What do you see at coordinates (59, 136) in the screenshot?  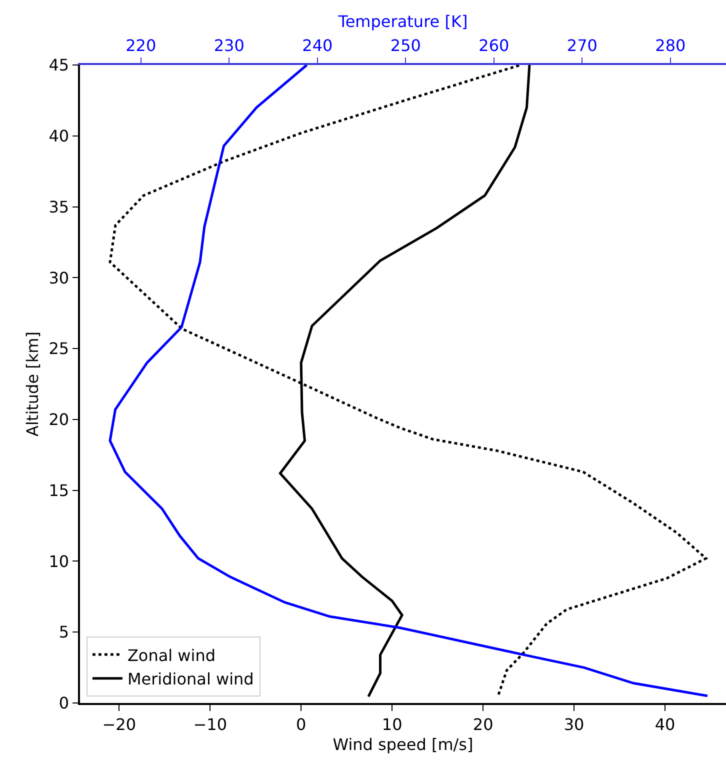 I see `y-tick-label: 40` at bounding box center [59, 136].